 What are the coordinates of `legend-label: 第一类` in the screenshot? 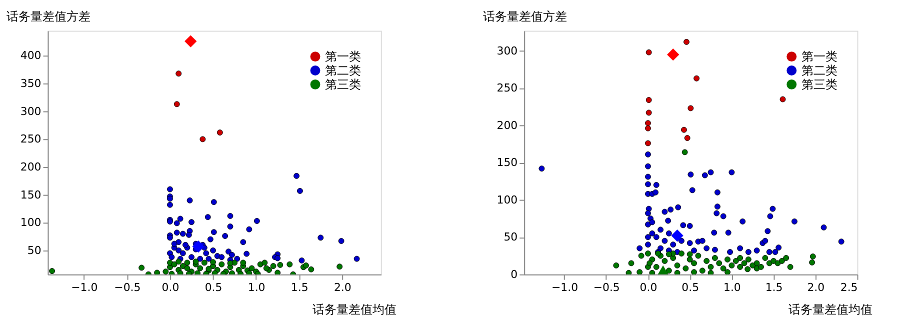 It's located at (820, 57).